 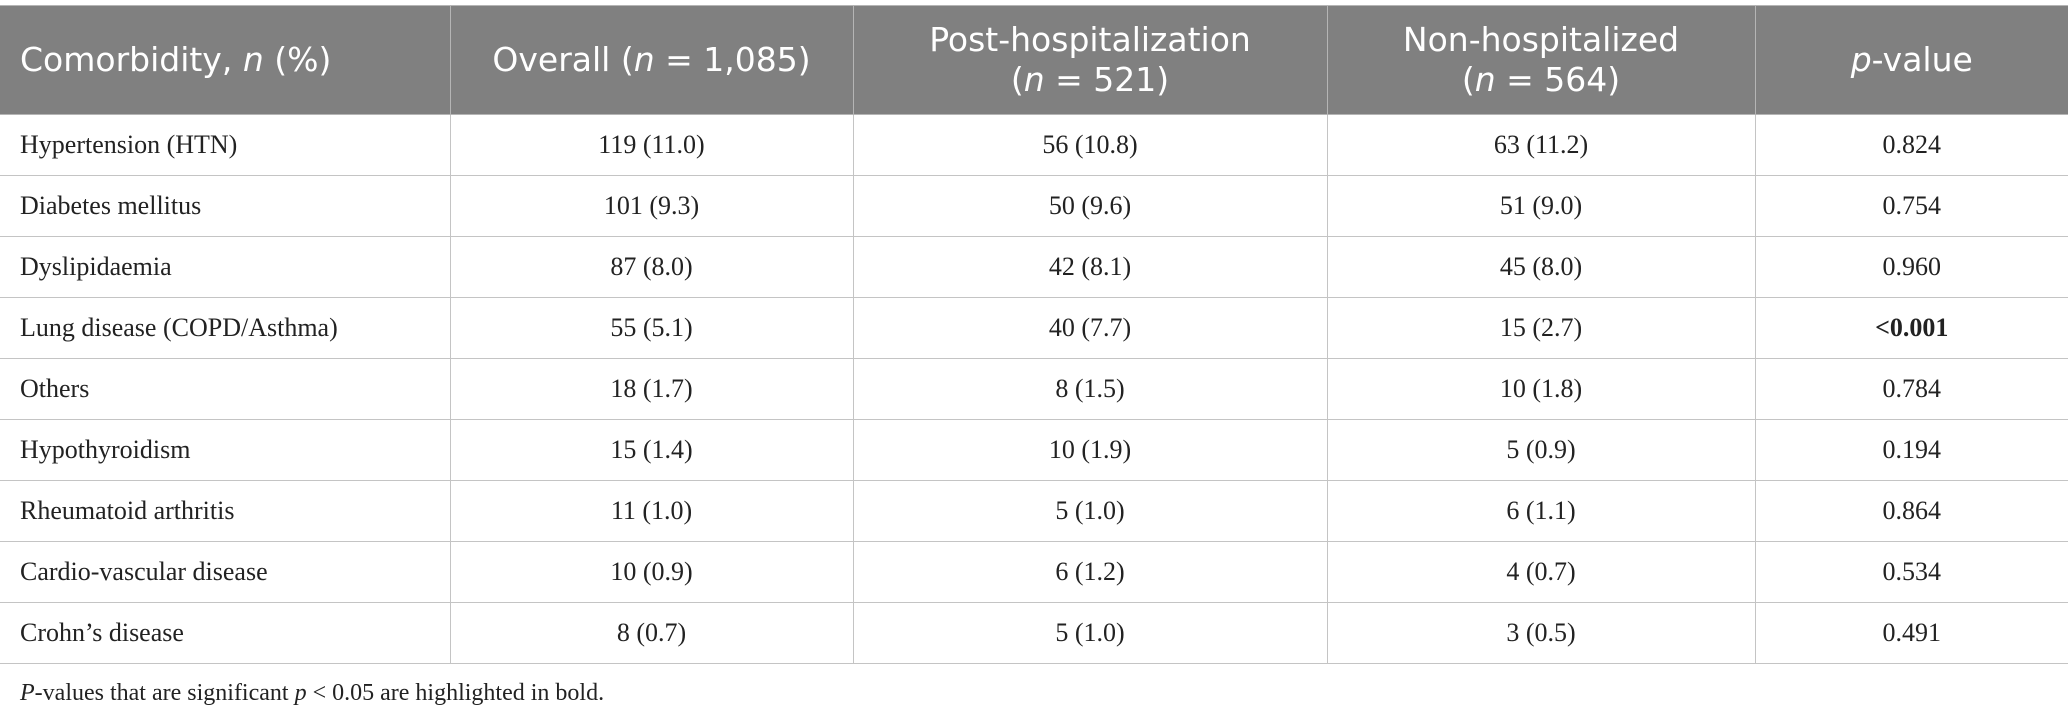 I want to click on header-line: Overall (n = 1,085), so click(x=652, y=60).